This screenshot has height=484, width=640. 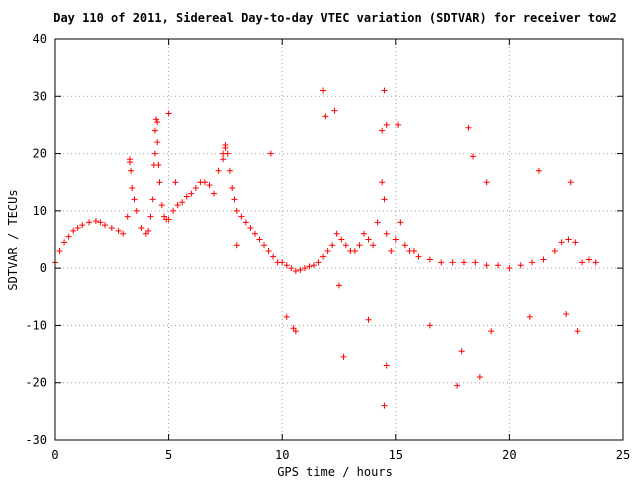 What do you see at coordinates (40, 154) in the screenshot?
I see `y-tick-label: 20` at bounding box center [40, 154].